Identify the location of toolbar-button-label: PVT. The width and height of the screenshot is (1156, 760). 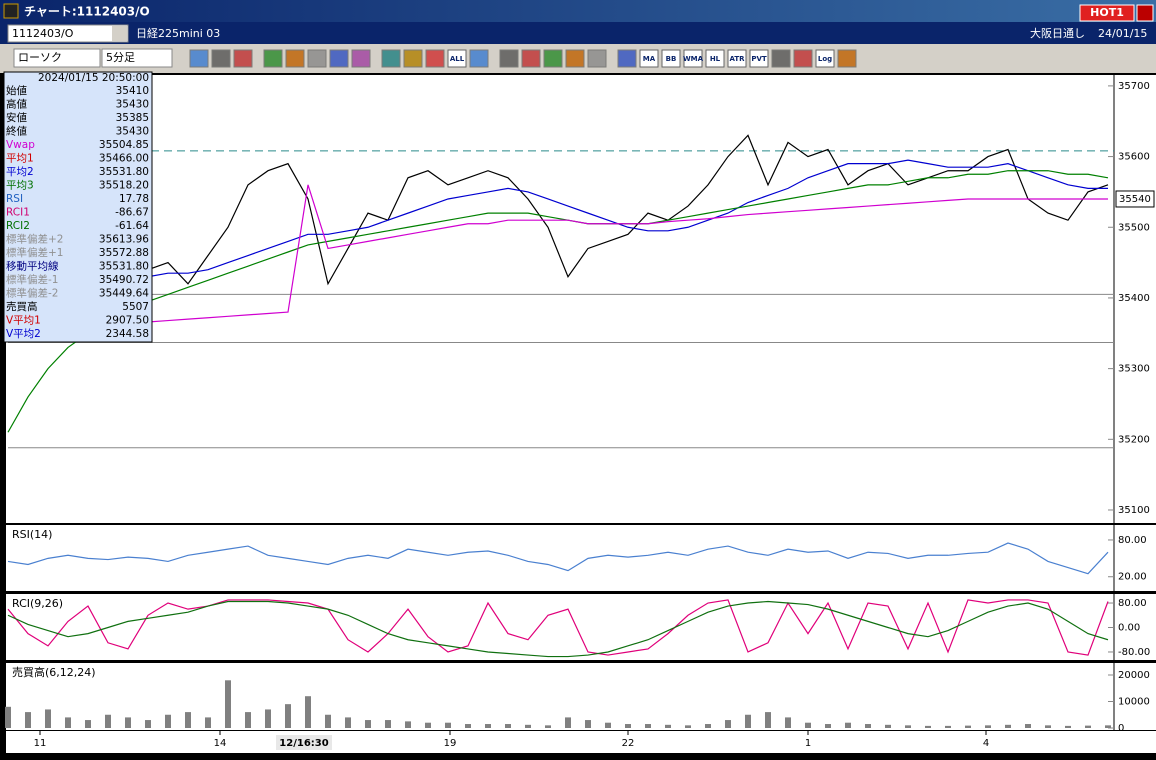
(759, 59).